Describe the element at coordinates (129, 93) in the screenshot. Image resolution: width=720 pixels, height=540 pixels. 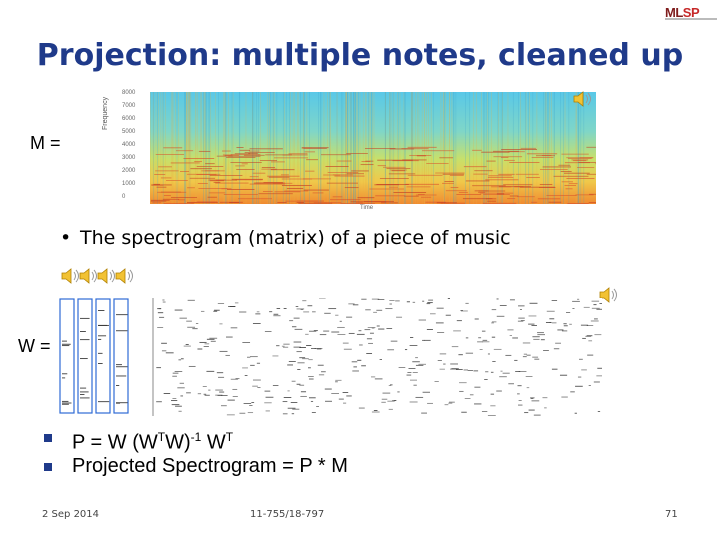
I see `spectrogram-y-tick: 8000` at that location.